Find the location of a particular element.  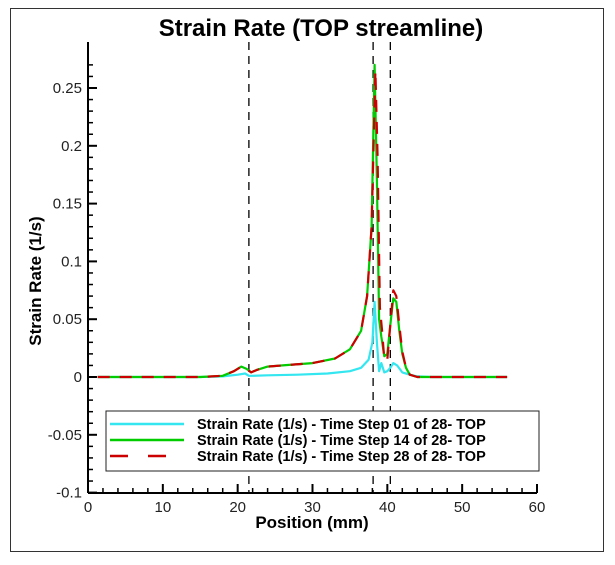

y-tick-label-2: 0 is located at coordinates (78, 377).